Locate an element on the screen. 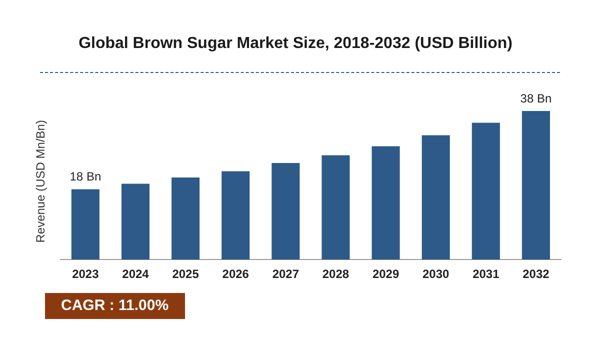 This screenshot has width=601, height=338. x-tick-label: 2030 is located at coordinates (436, 274).